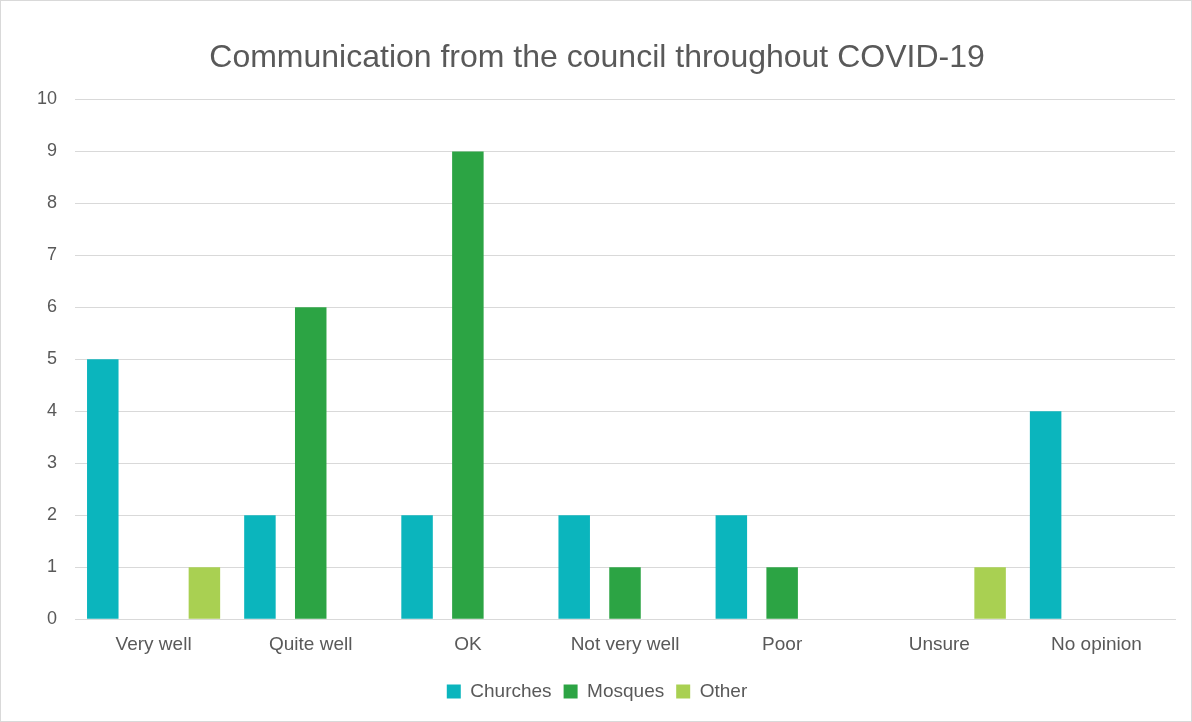  I want to click on y-tick-label: 0, so click(52, 618).